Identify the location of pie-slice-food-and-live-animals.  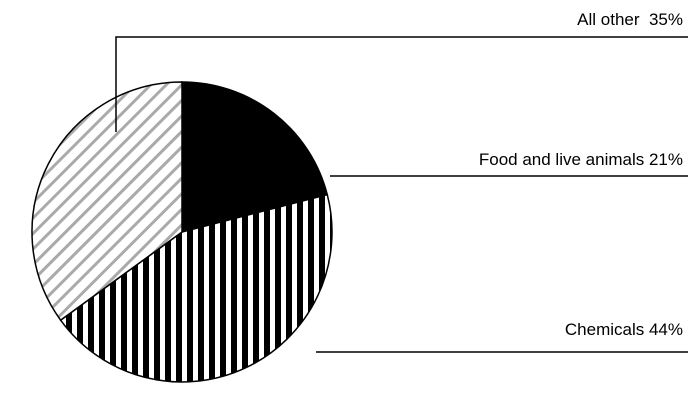
(255, 157).